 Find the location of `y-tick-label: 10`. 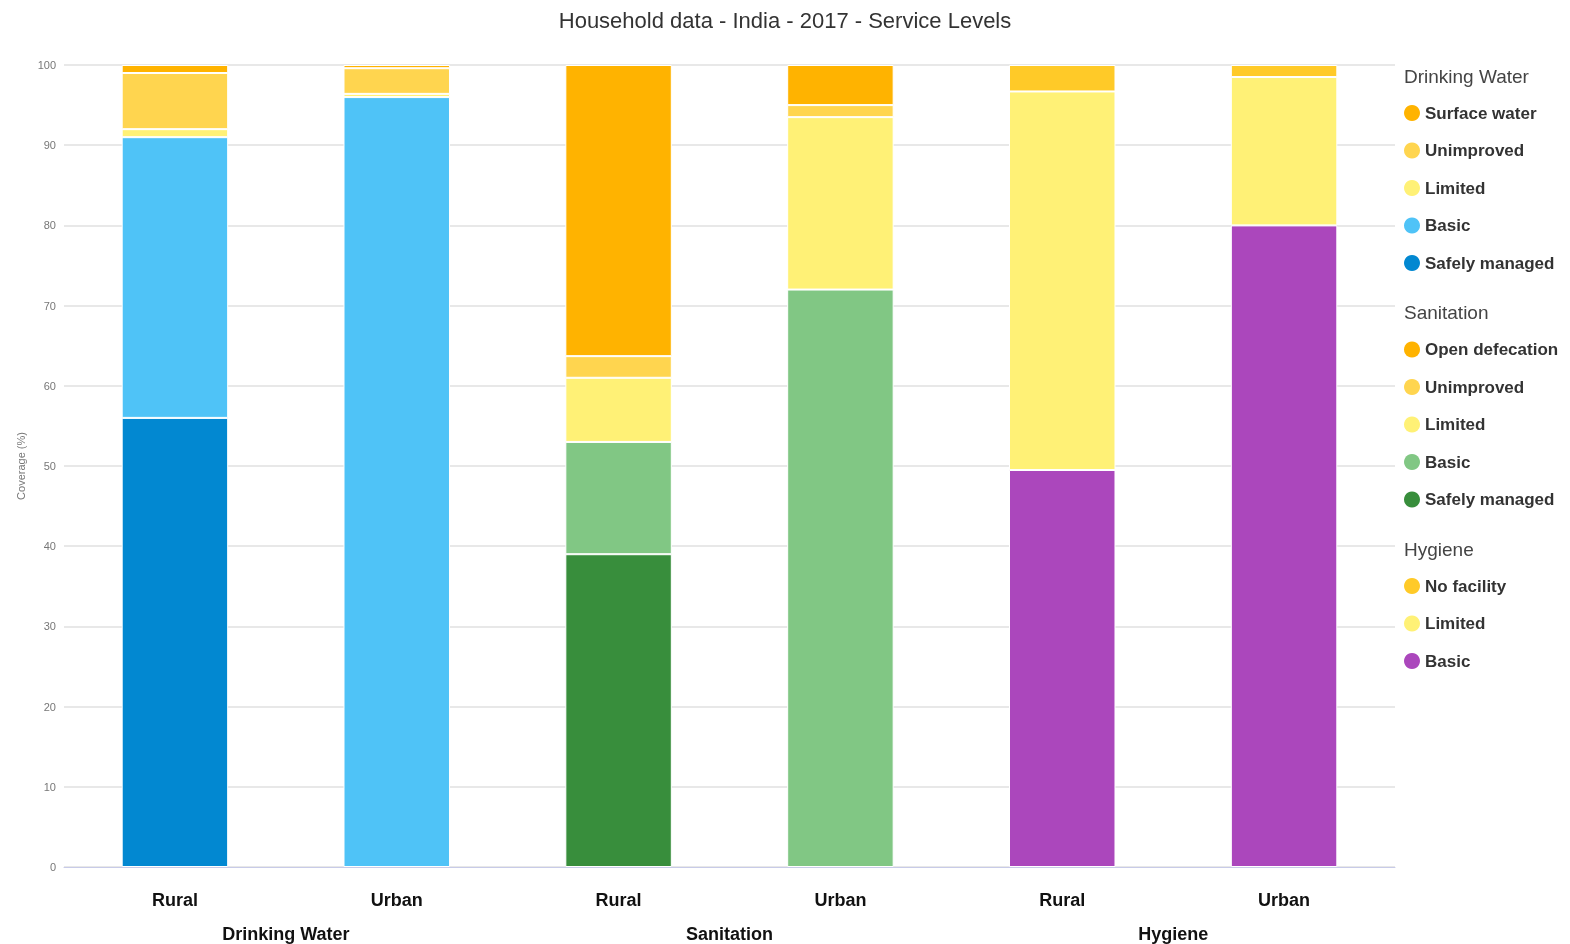

y-tick-label: 10 is located at coordinates (49, 786).